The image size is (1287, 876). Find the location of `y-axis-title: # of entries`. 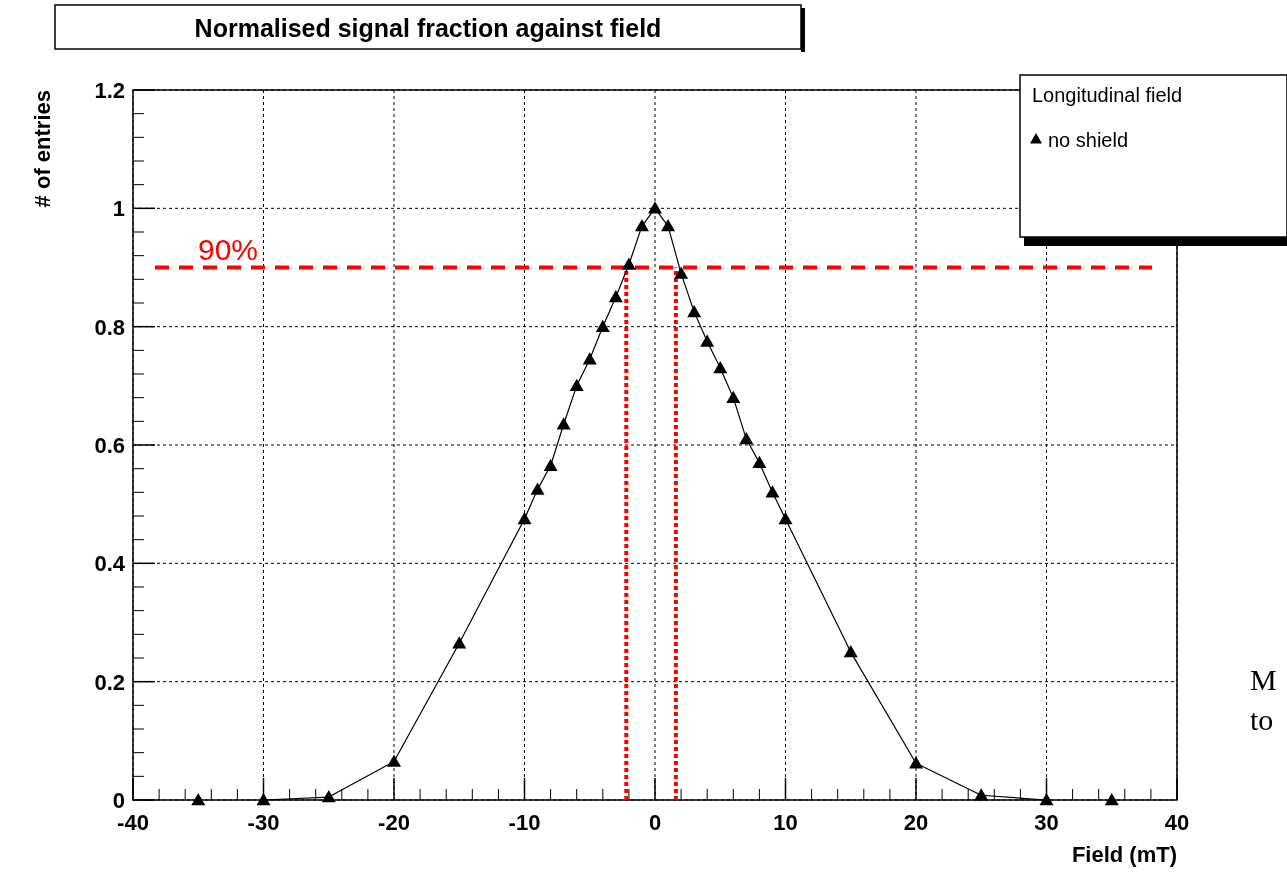

y-axis-title: # of entries is located at coordinates (42, 149).